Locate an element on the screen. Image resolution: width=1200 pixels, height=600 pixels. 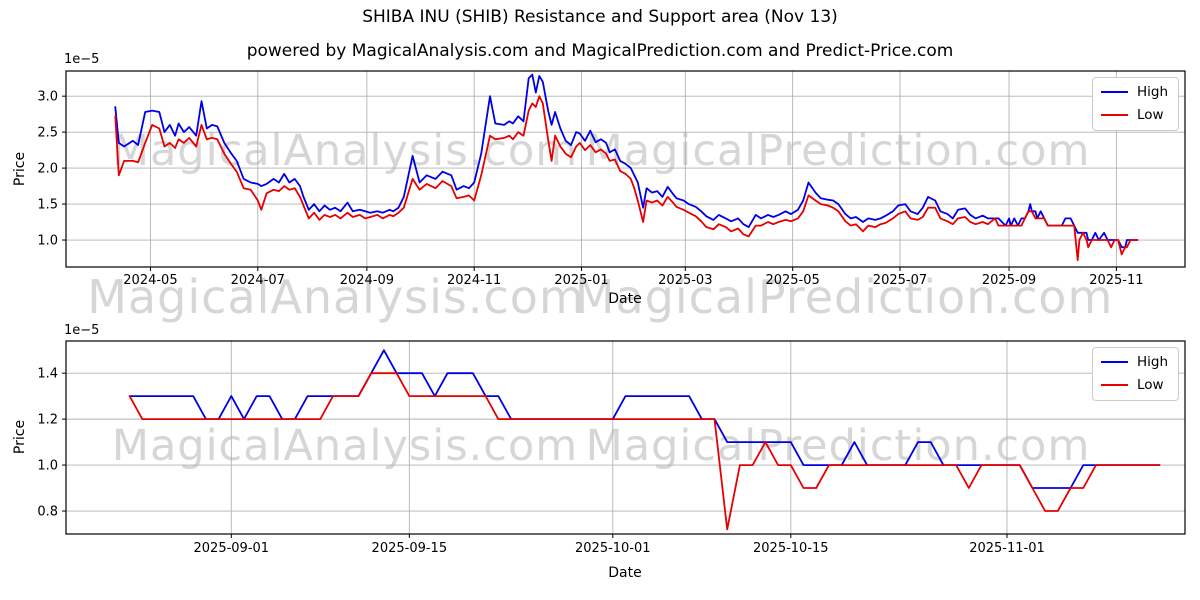
legend-top-chart: High Low is located at coordinates (1135, 104).